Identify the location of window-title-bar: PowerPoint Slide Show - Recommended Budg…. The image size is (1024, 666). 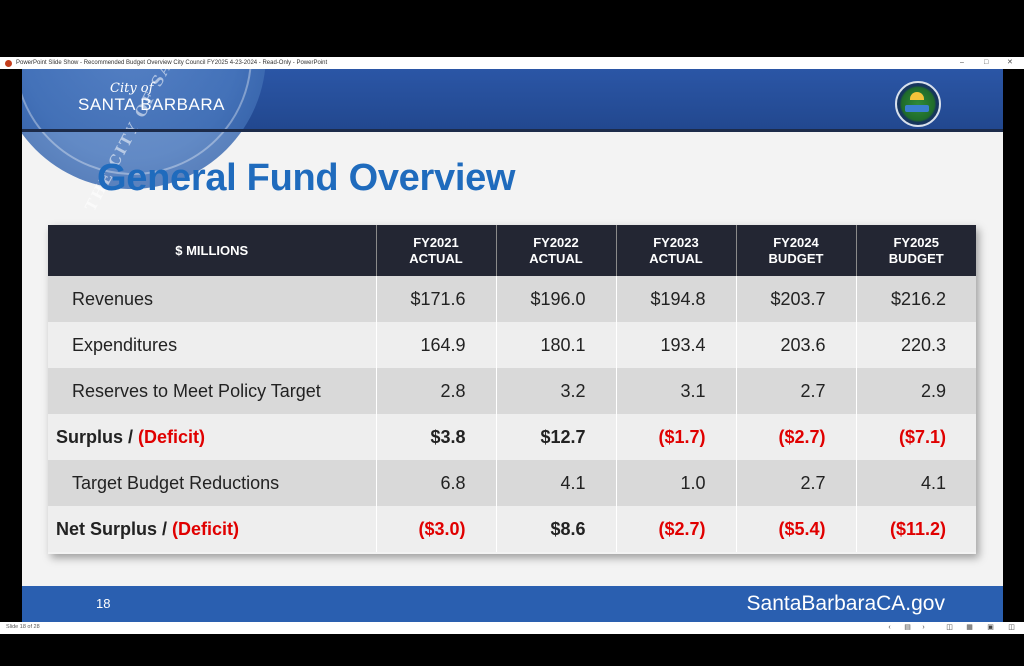
(512, 63).